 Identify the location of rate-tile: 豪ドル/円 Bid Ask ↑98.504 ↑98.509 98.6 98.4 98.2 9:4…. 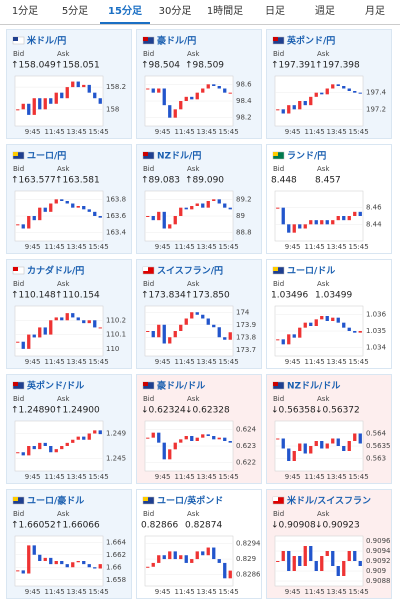
(199, 84).